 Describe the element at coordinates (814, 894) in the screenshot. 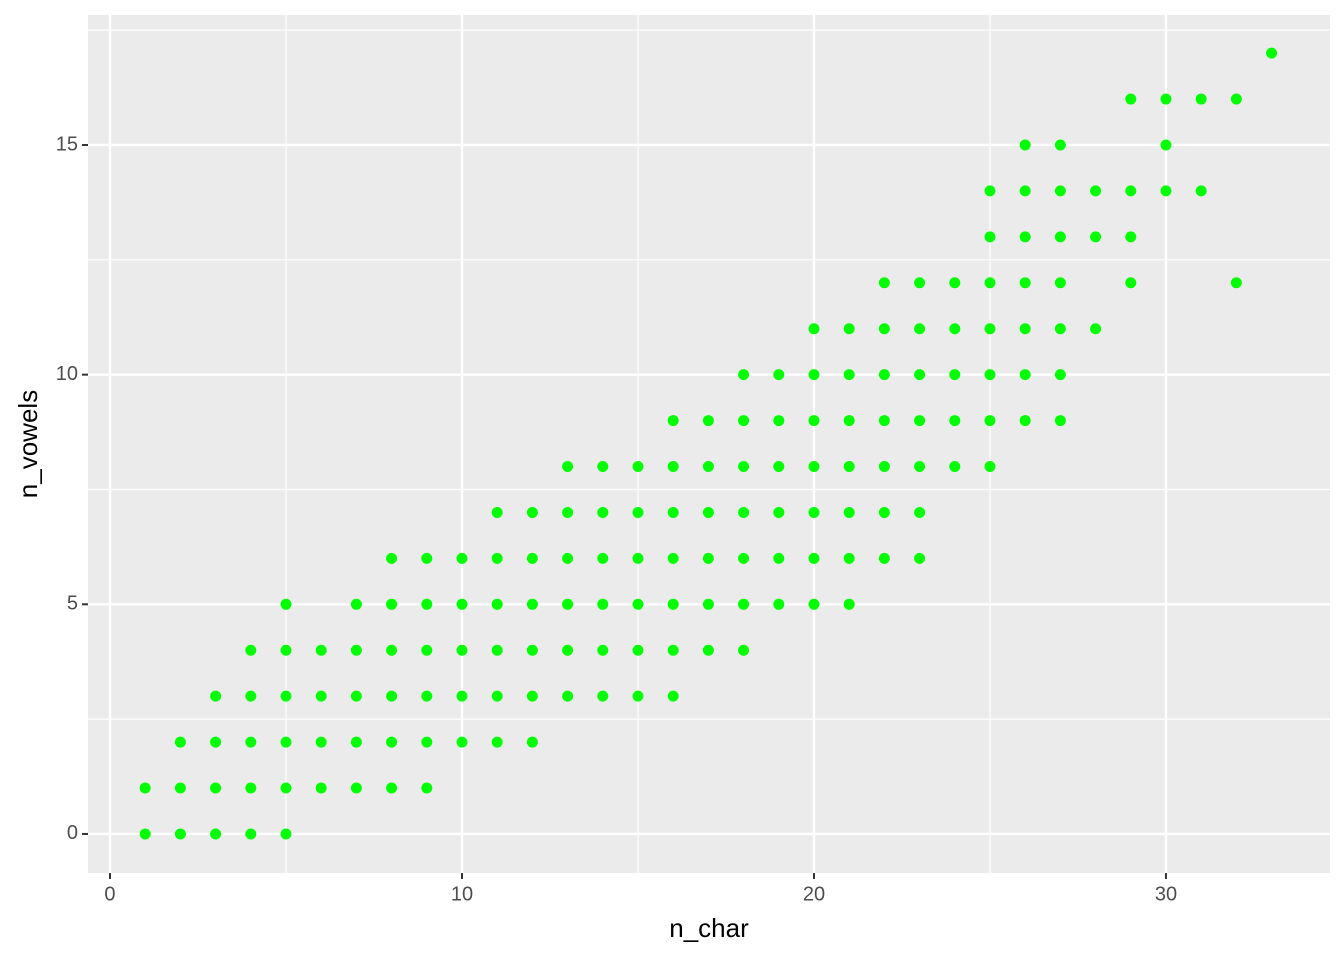

I see `x-tick-label: 20` at that location.